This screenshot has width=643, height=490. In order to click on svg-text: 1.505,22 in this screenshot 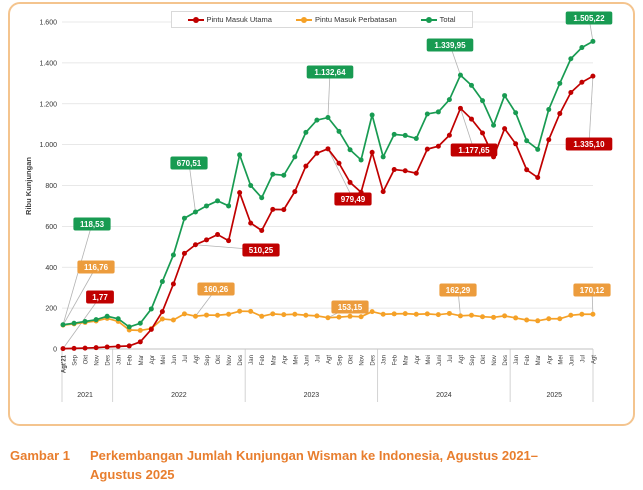, I will do `click(589, 18)`.